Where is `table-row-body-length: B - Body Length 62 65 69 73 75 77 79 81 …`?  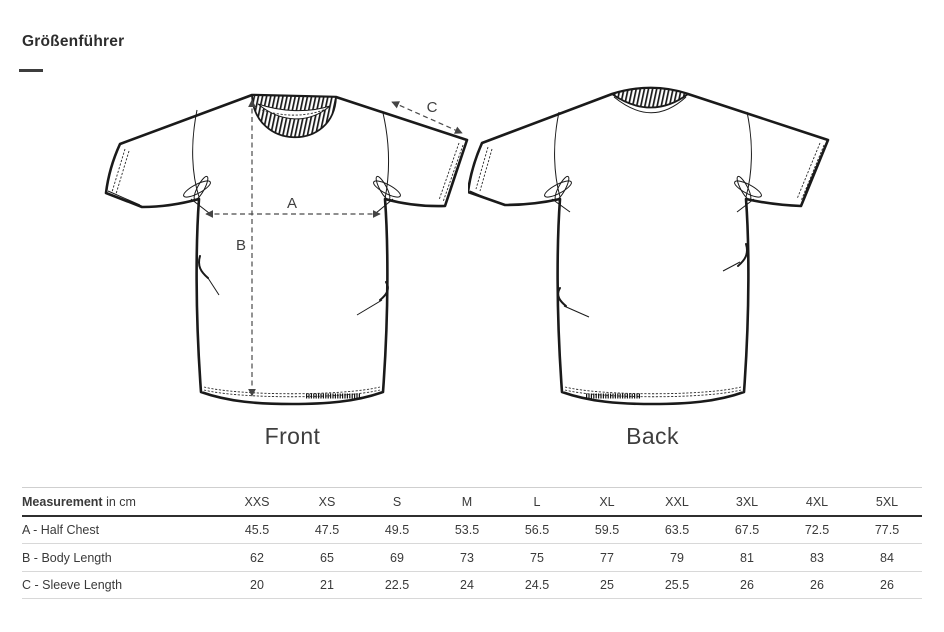
table-row-body-length: B - Body Length 62 65 69 73 75 77 79 81 … is located at coordinates (472, 557).